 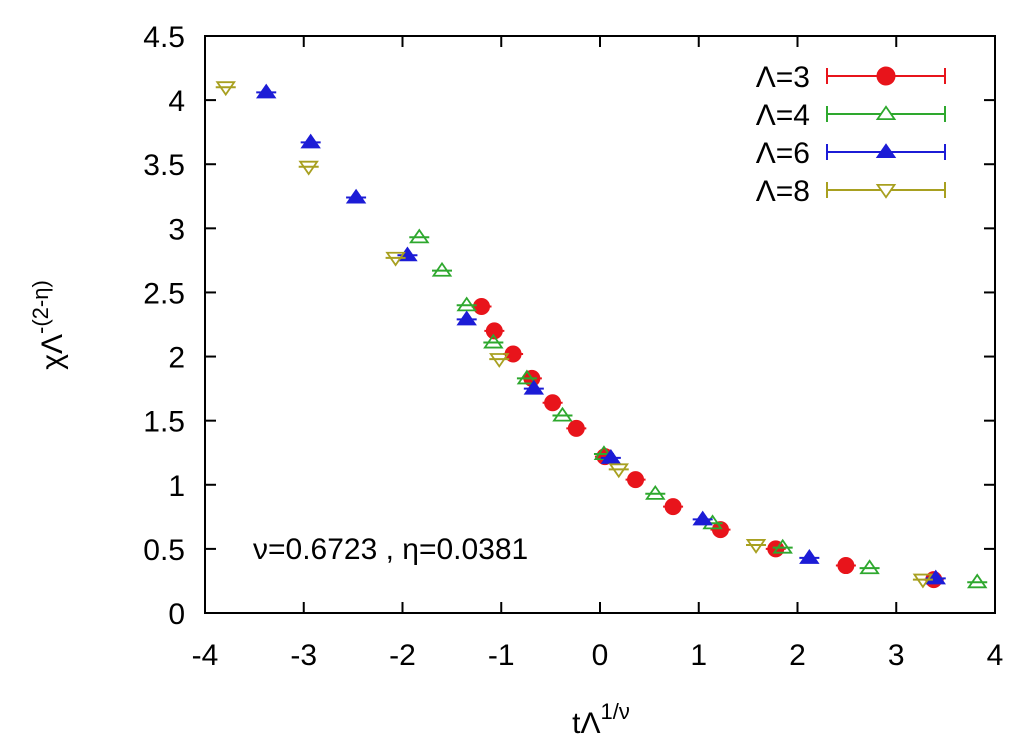 I want to click on y-tick-label: 1, so click(x=176, y=486).